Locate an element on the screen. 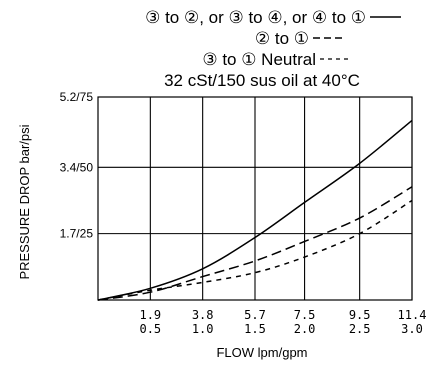 Image resolution: width=427 pixels, height=372 pixels. x-tick-lpm-4: 9.5 is located at coordinates (360, 315).